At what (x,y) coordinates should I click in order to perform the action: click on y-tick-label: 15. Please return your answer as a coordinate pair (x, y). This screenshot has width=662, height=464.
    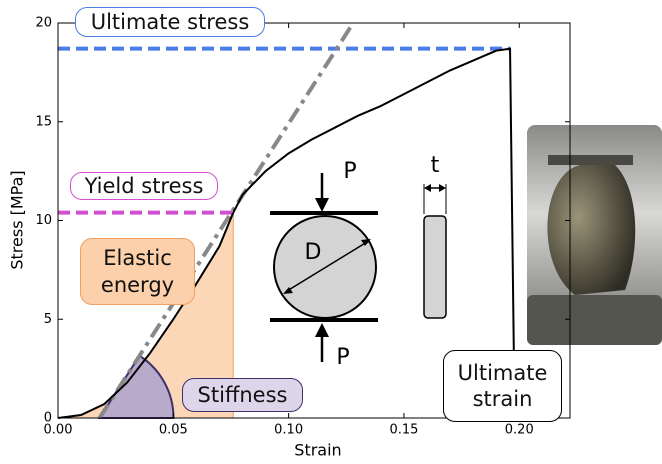
    Looking at the image, I should click on (43, 121).